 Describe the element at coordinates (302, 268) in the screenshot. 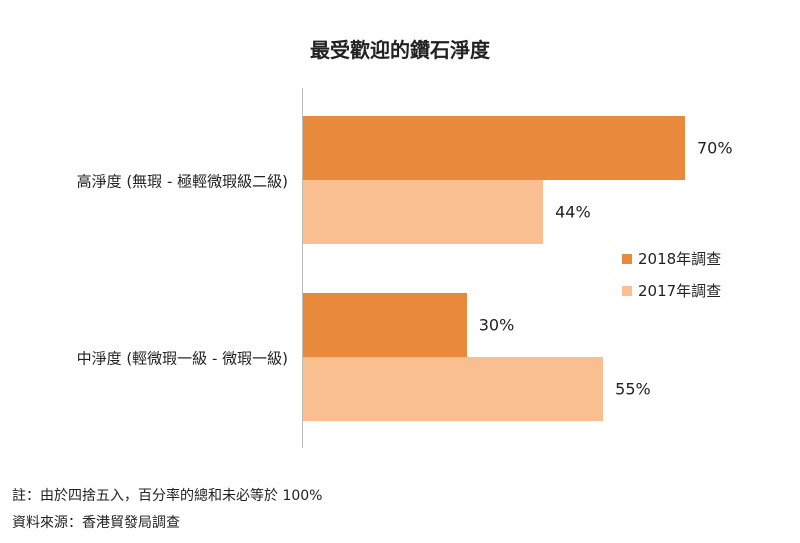

I see `y-axis-line` at that location.